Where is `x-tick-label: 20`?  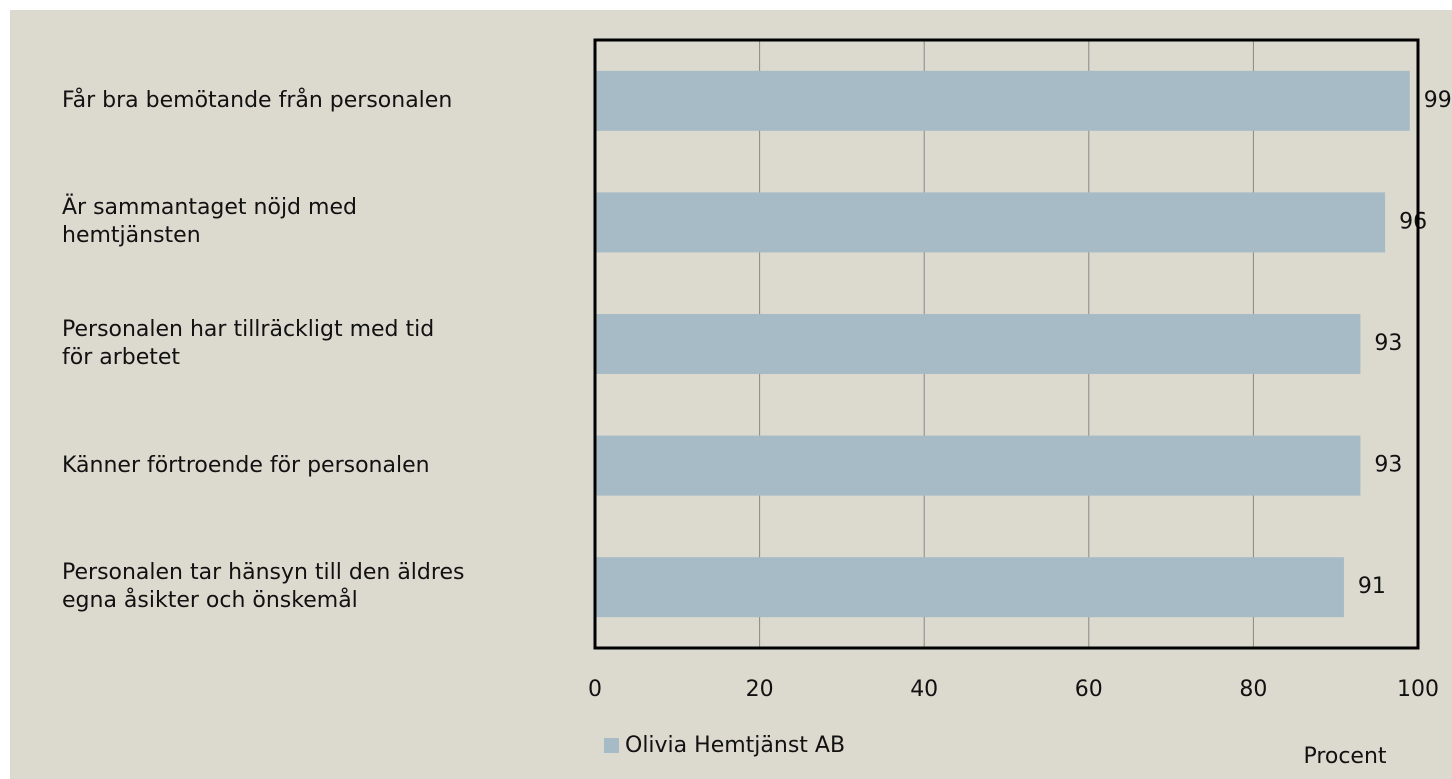
x-tick-label: 20 is located at coordinates (760, 689).